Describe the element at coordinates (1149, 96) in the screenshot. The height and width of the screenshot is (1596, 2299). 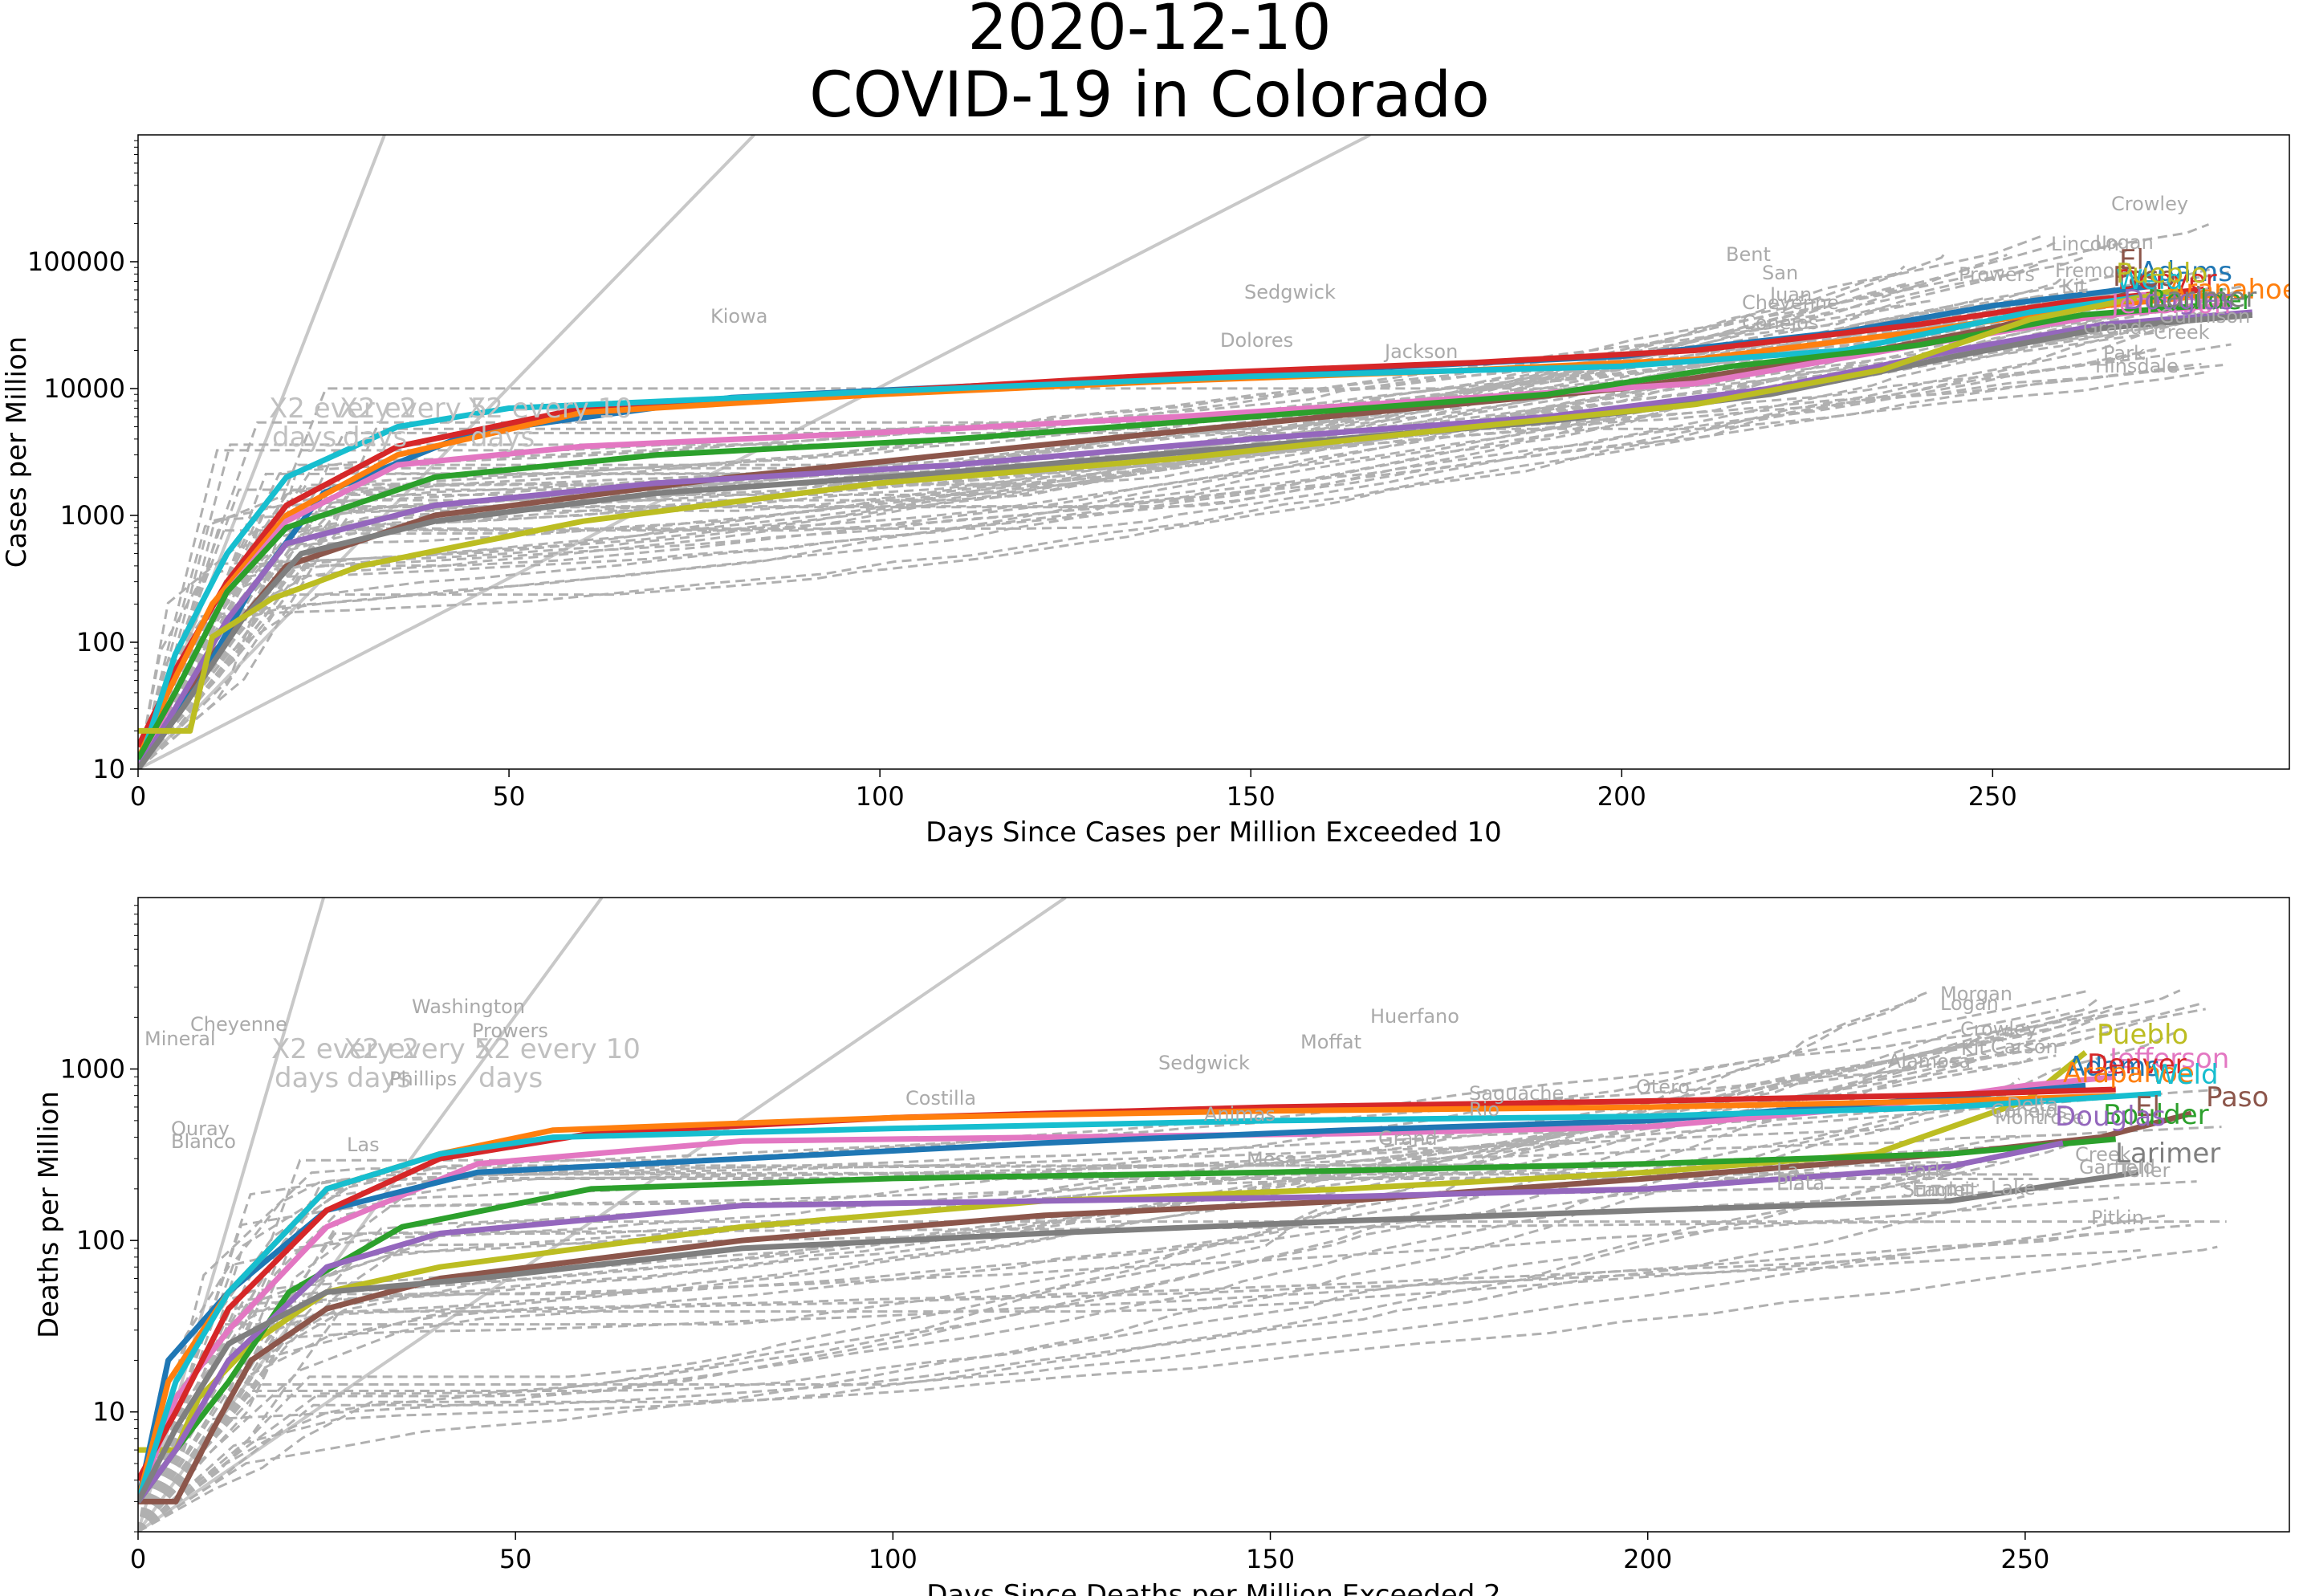
I see `chart-title: COVID-19 in Colorado` at that location.